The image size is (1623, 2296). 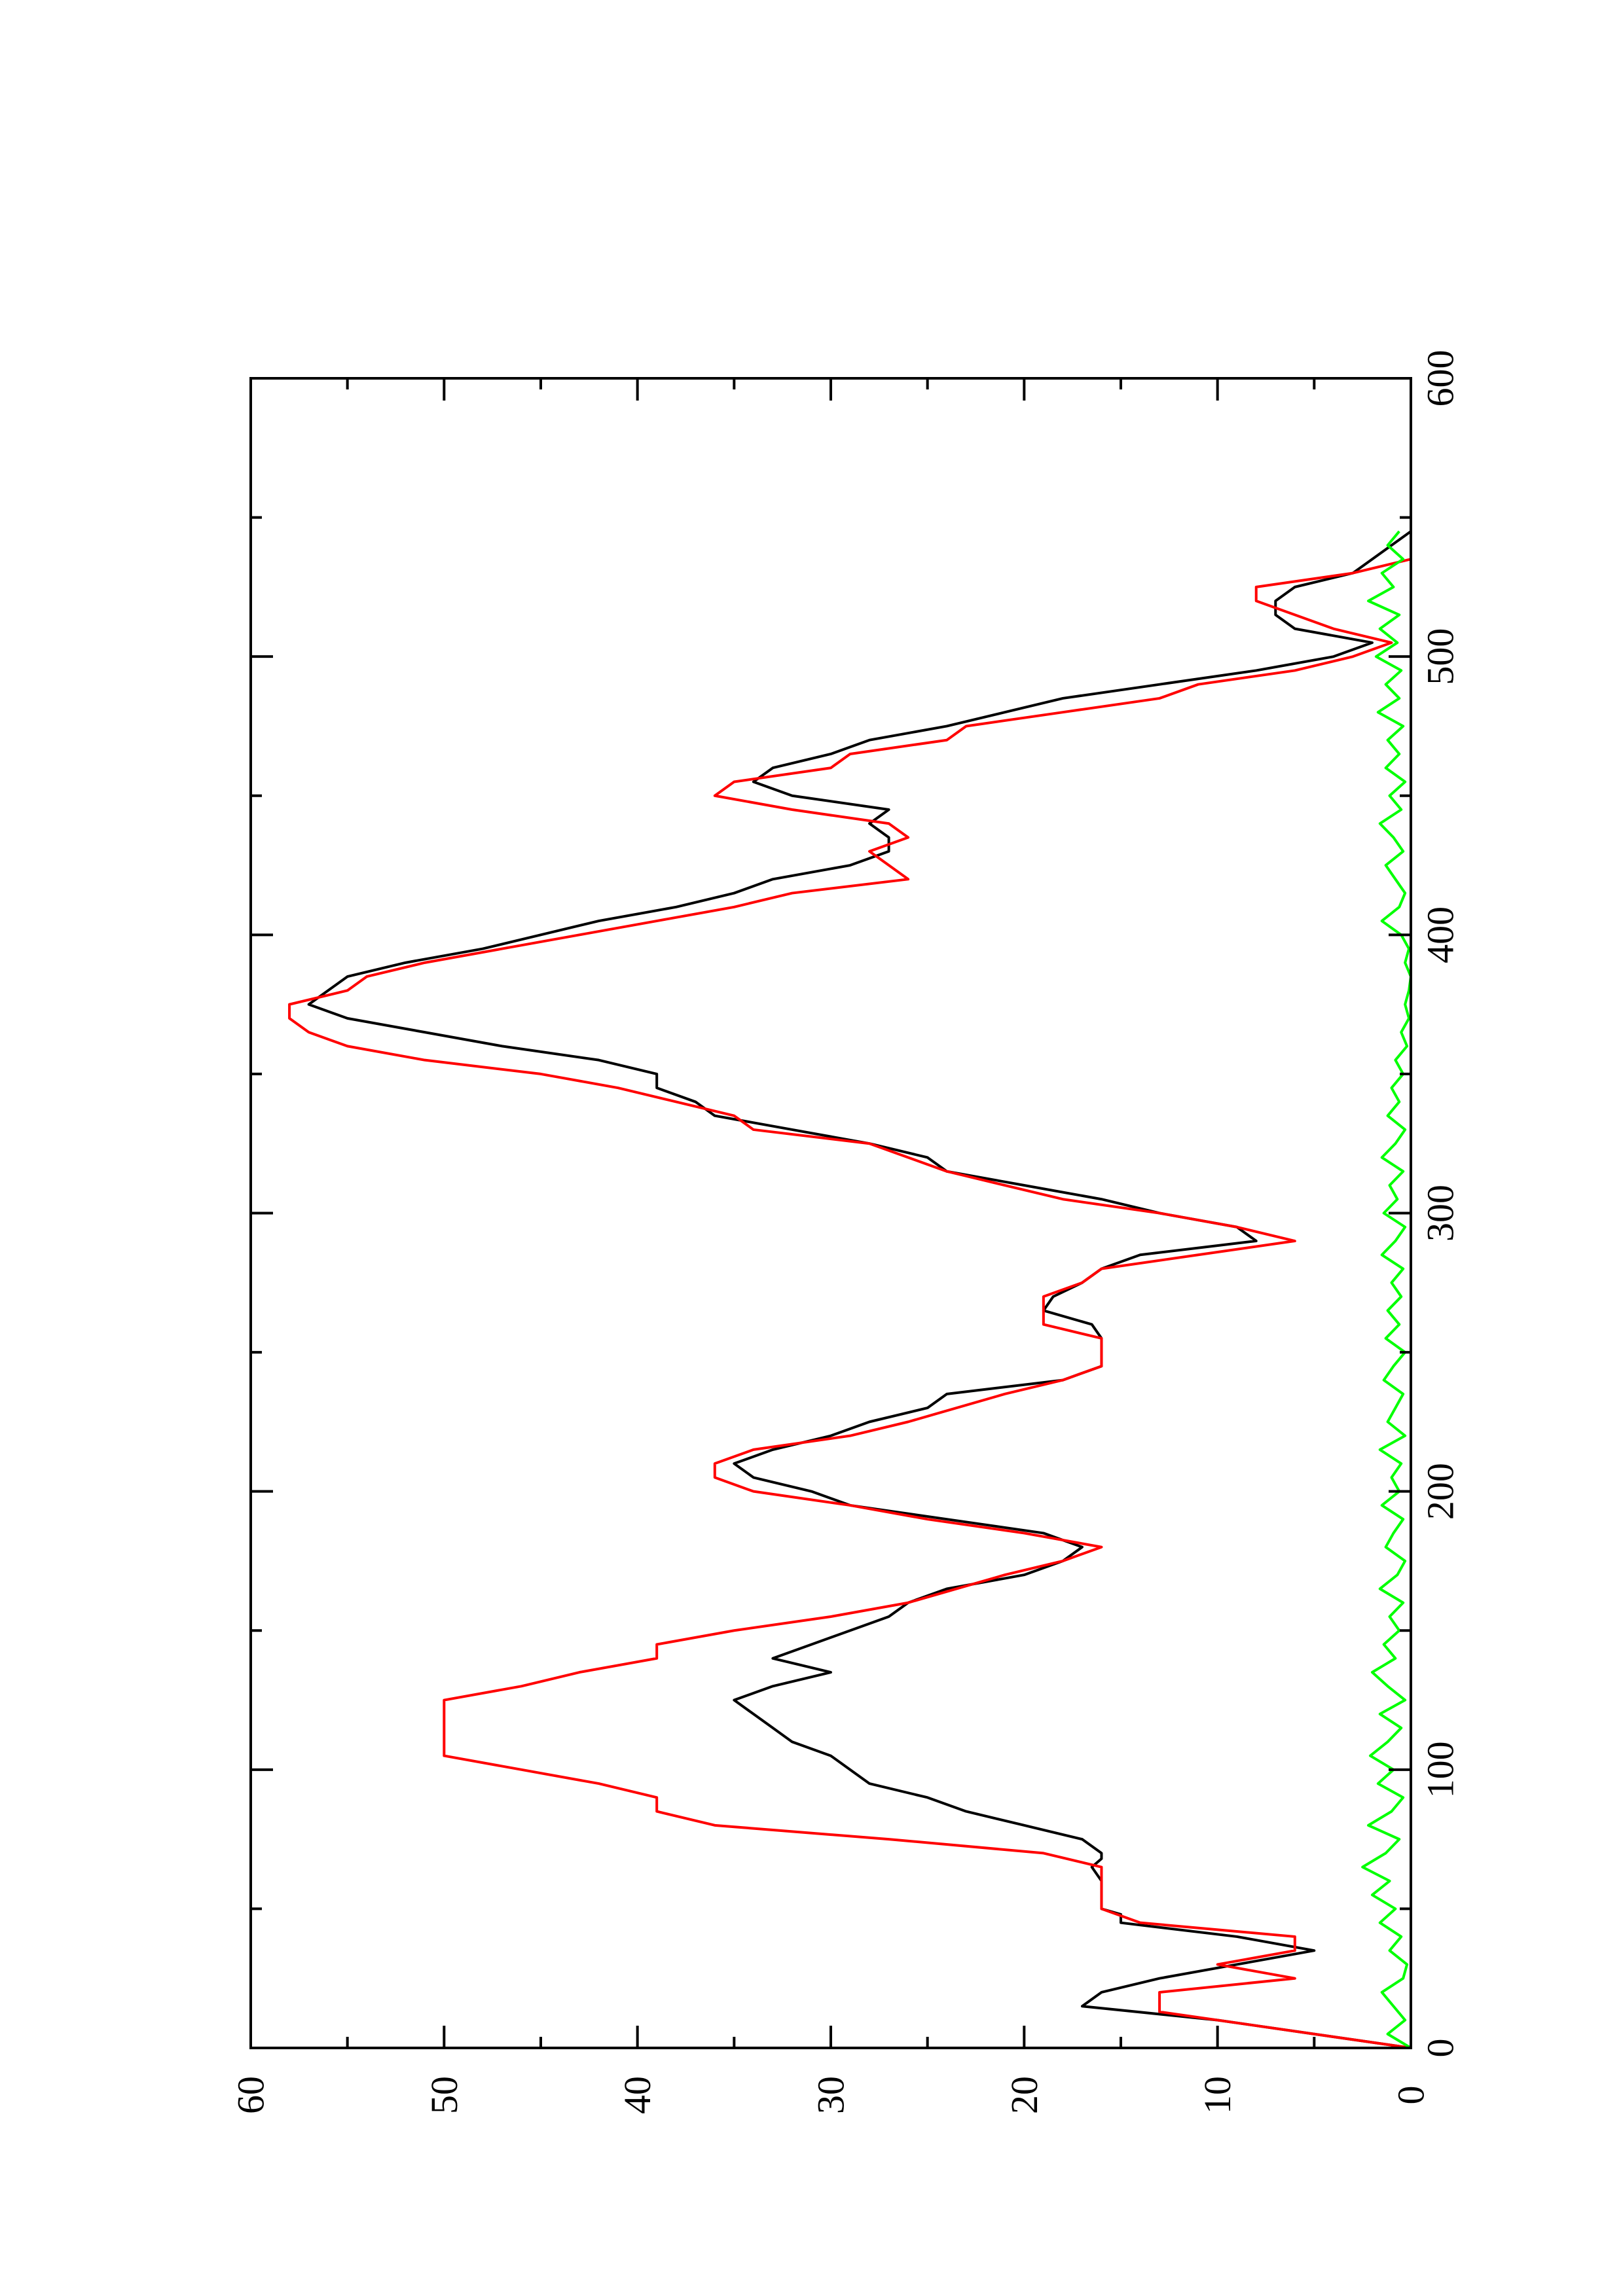 I want to click on x-tick-label: 500, so click(x=1440, y=656).